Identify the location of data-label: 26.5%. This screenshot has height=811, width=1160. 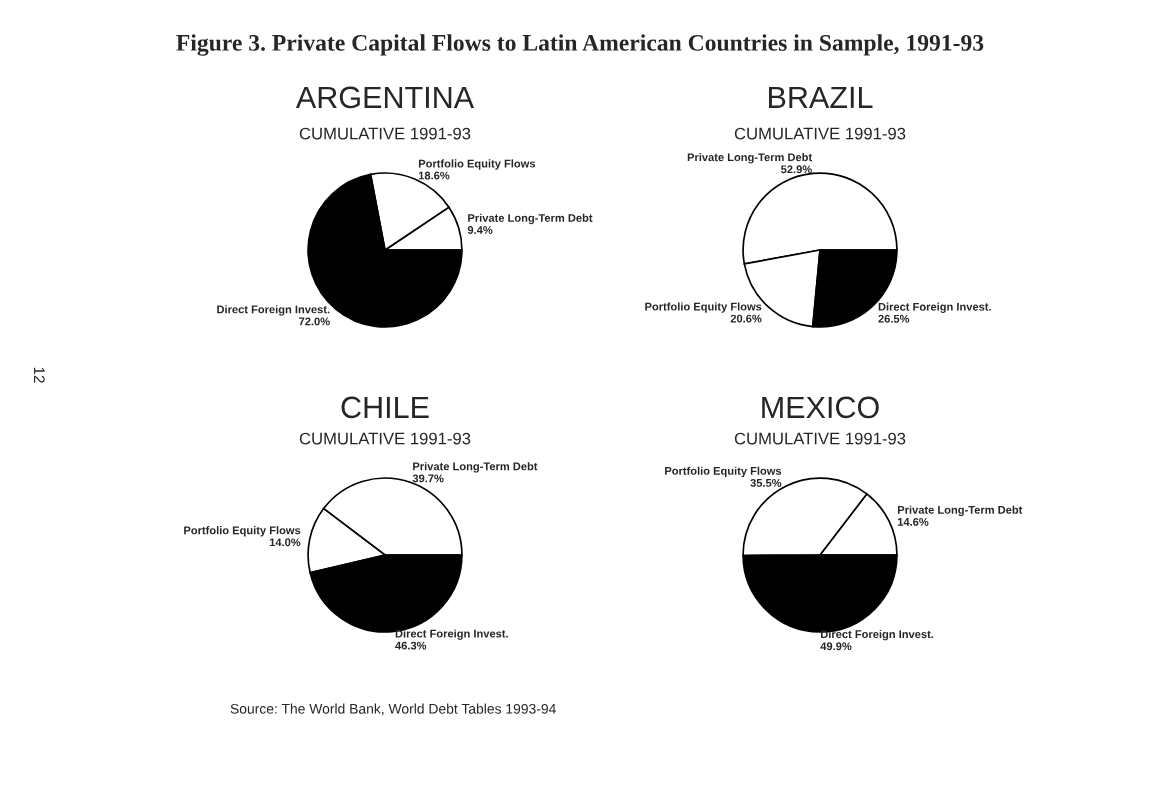
(894, 318).